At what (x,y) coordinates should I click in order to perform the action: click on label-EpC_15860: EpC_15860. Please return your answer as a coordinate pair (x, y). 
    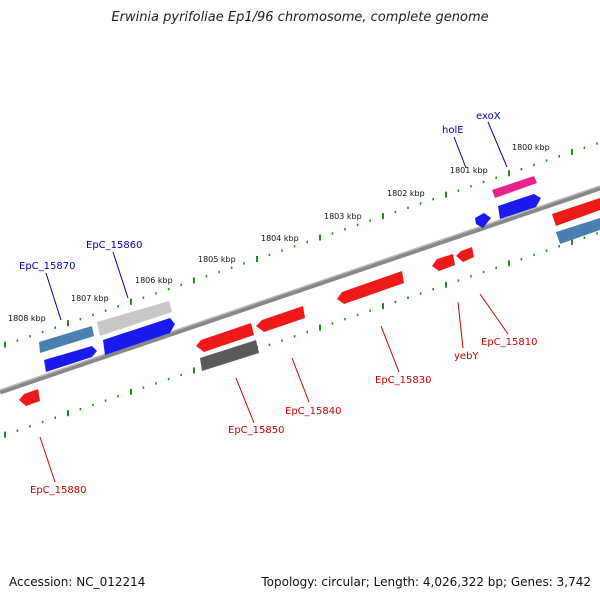
    Looking at the image, I should click on (114, 245).